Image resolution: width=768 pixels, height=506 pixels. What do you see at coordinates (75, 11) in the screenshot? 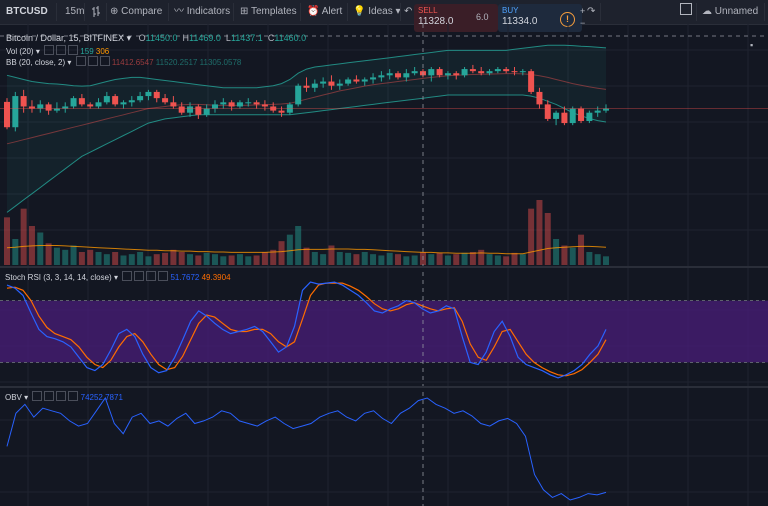
I see `interval-button: 15m` at bounding box center [75, 11].